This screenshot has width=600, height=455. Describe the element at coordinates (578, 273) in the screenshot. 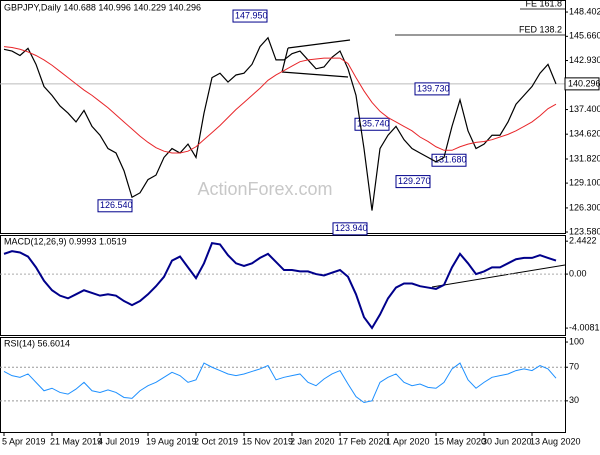

I see `y-tick-label: 0.00` at that location.